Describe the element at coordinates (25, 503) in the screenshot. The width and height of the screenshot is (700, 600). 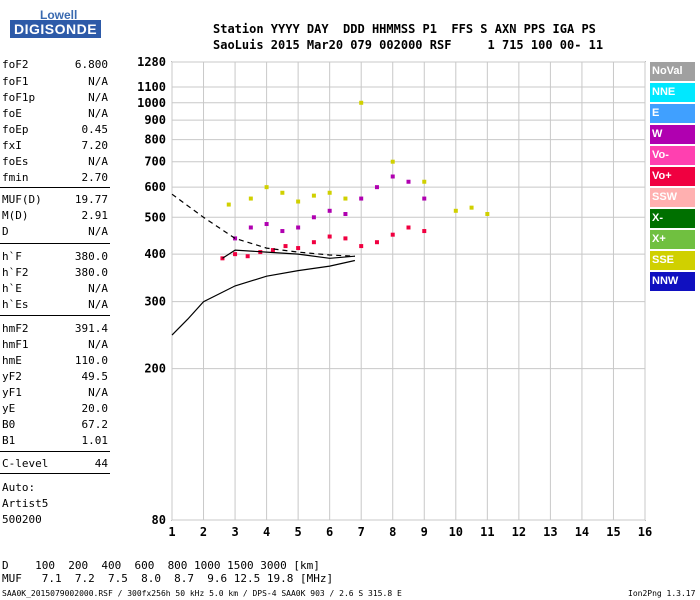
I see `autoscaling-program: Artist5` at that location.